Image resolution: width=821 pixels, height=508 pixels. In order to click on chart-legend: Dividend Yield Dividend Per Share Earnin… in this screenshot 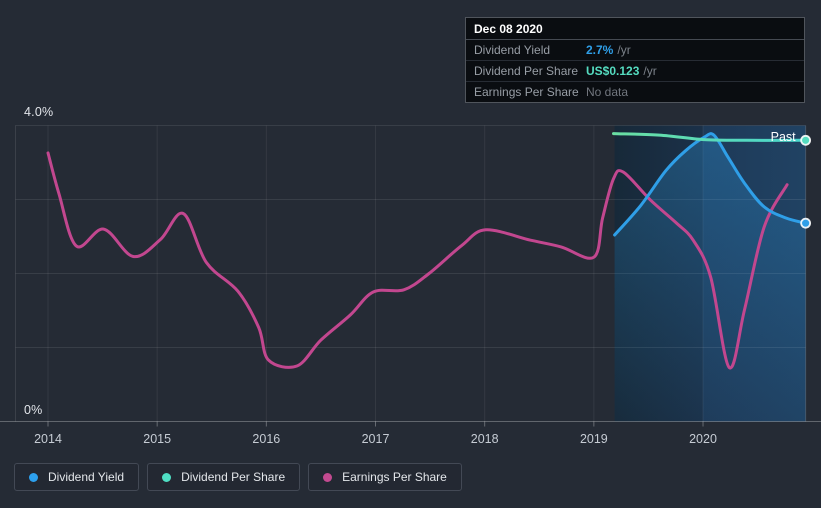, I will do `click(238, 477)`.